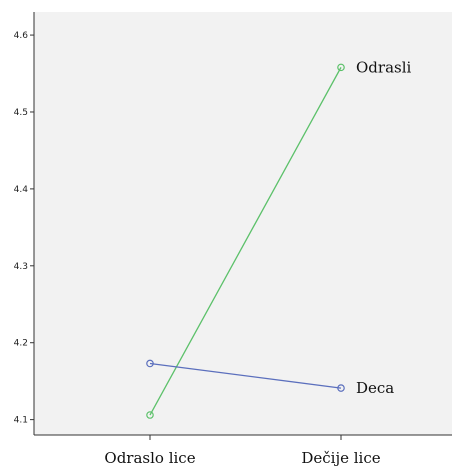 This screenshot has height=468, width=452. What do you see at coordinates (340, 458) in the screenshot?
I see `x-tick-label: Dečije lice` at bounding box center [340, 458].